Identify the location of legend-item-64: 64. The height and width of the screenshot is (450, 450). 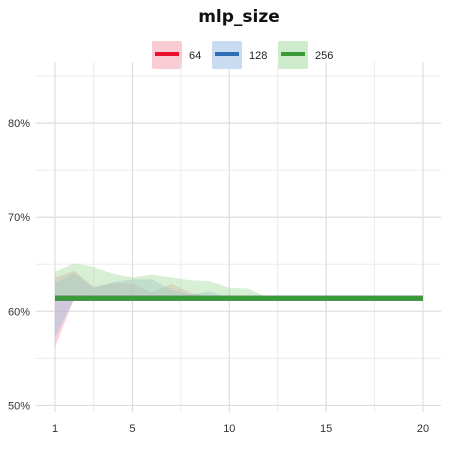
(176, 55).